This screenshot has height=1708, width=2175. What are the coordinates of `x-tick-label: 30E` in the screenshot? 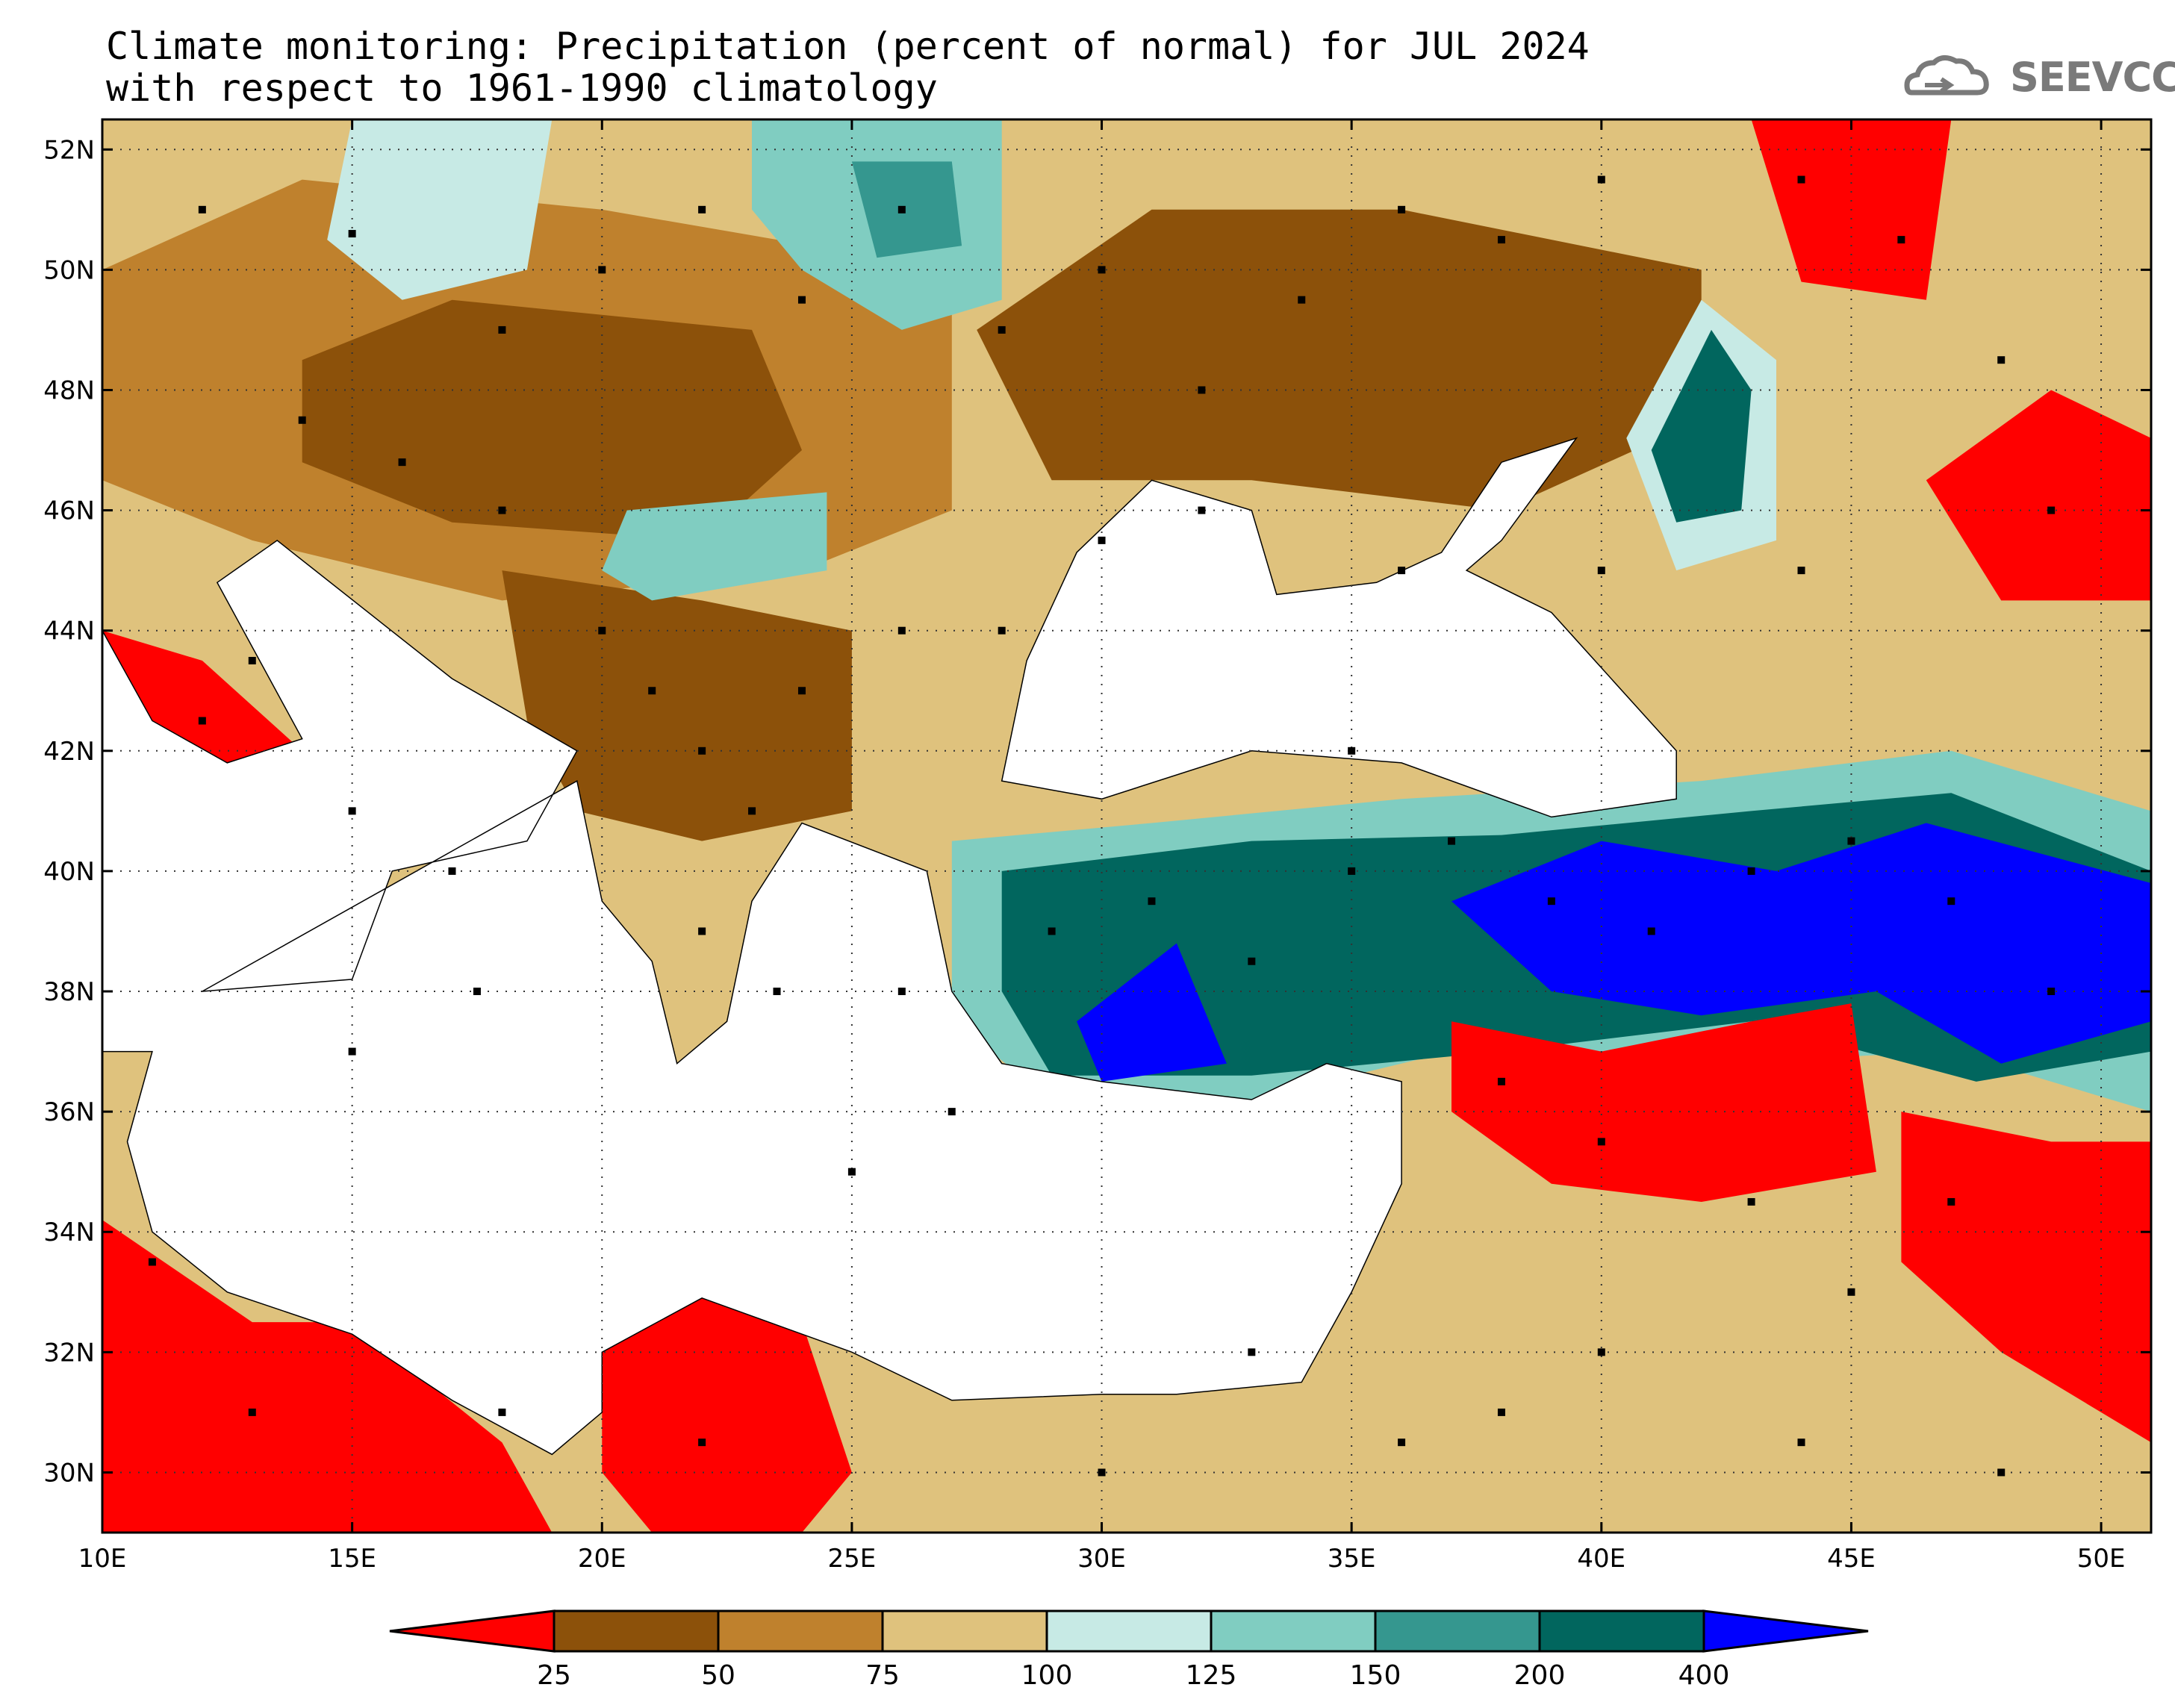 It's located at (1101, 1559).